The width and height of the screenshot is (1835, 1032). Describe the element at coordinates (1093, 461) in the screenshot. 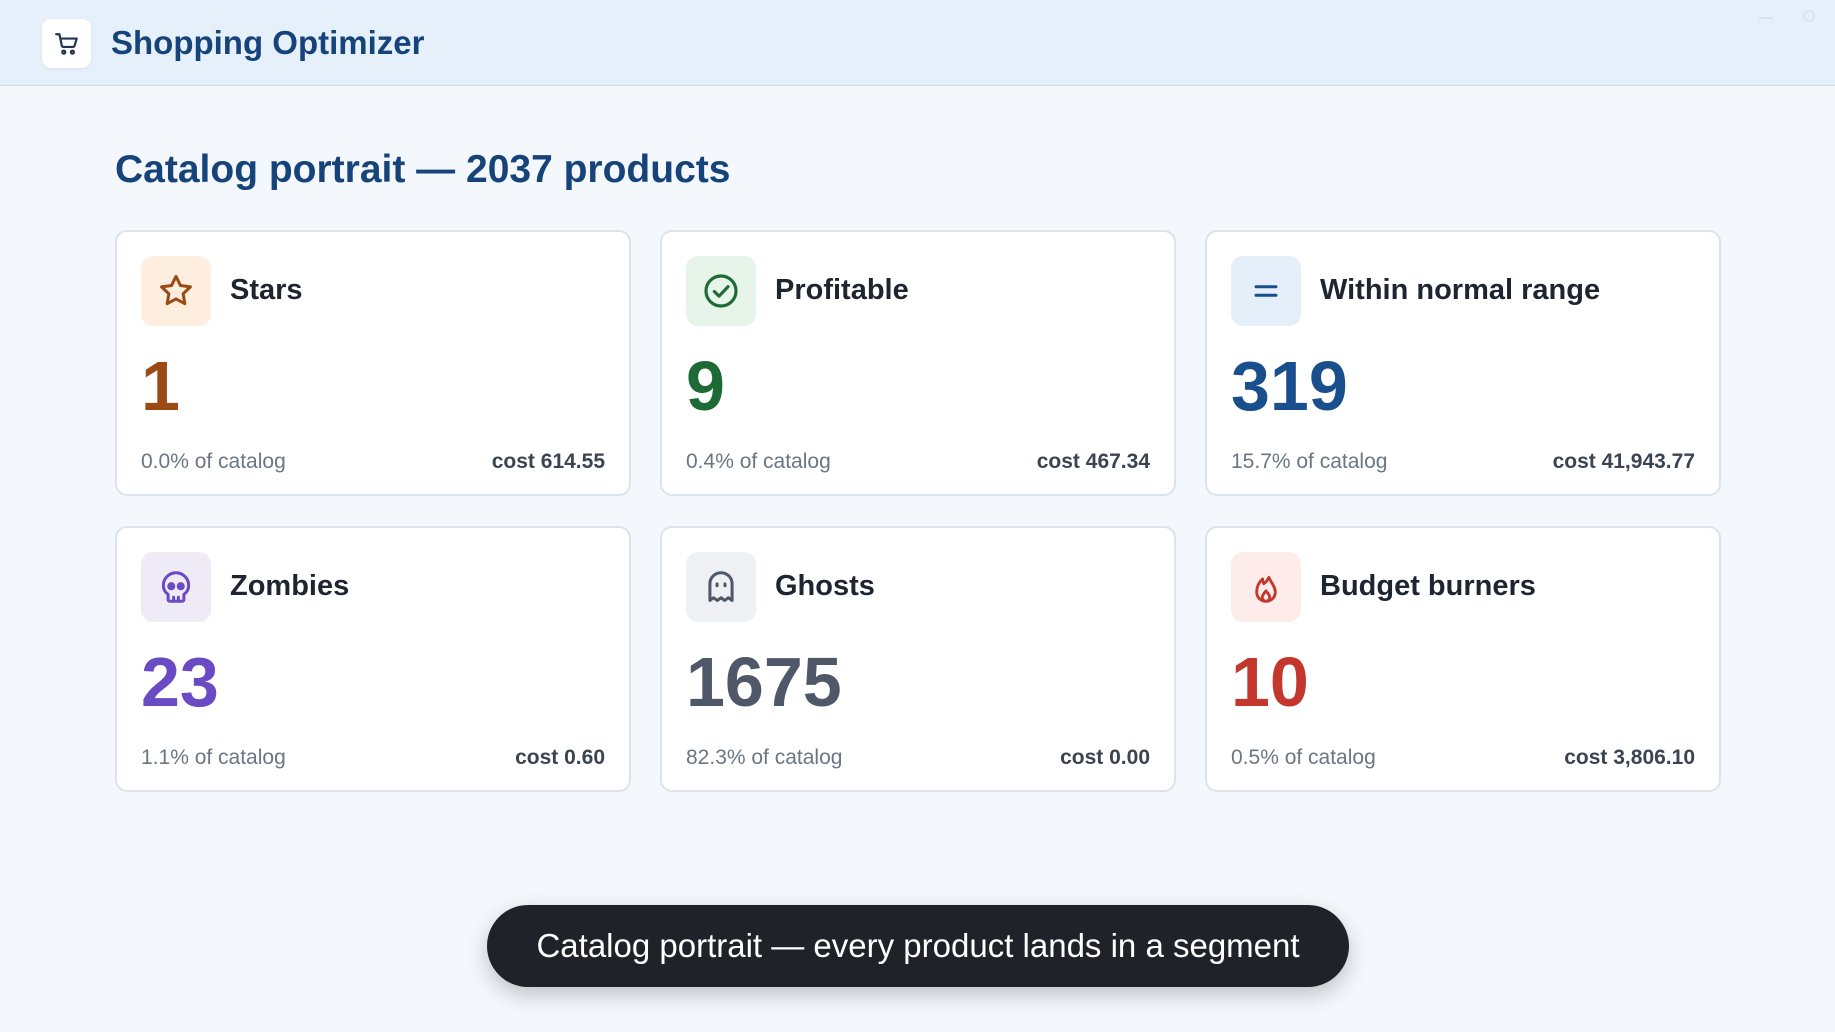

I see `segment-cost: cost 467.34` at that location.